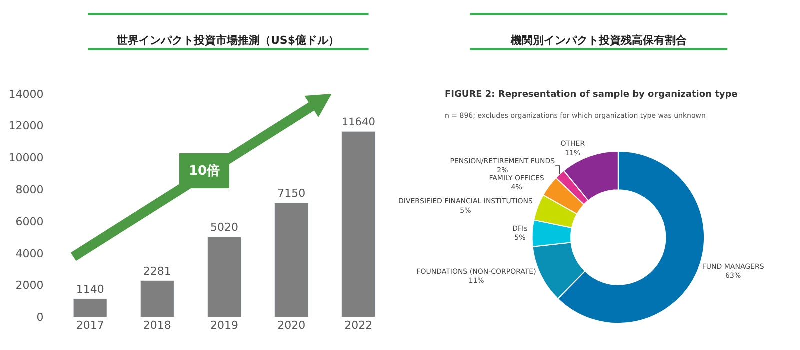 The width and height of the screenshot is (800, 350). Describe the element at coordinates (292, 193) in the screenshot. I see `data-label: 7150` at that location.